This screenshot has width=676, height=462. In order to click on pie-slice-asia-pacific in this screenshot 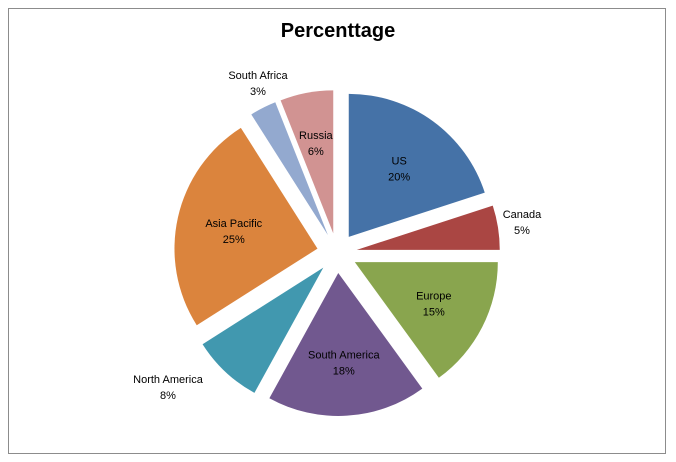, I will do `click(246, 226)`.